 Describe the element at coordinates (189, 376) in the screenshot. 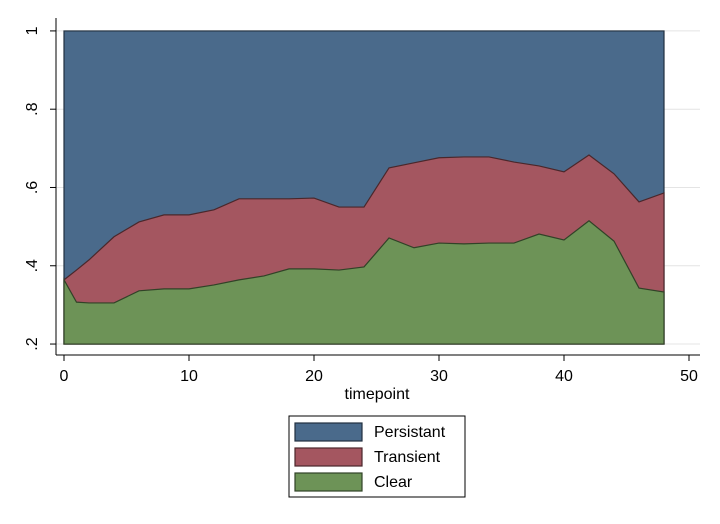

I see `x-tick-label: 10` at that location.